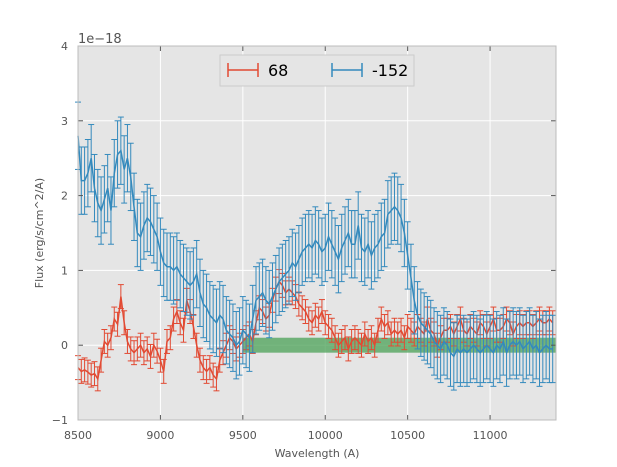 This screenshot has height=467, width=617. I want to click on y-offset-label: 1e−18, so click(100, 39).